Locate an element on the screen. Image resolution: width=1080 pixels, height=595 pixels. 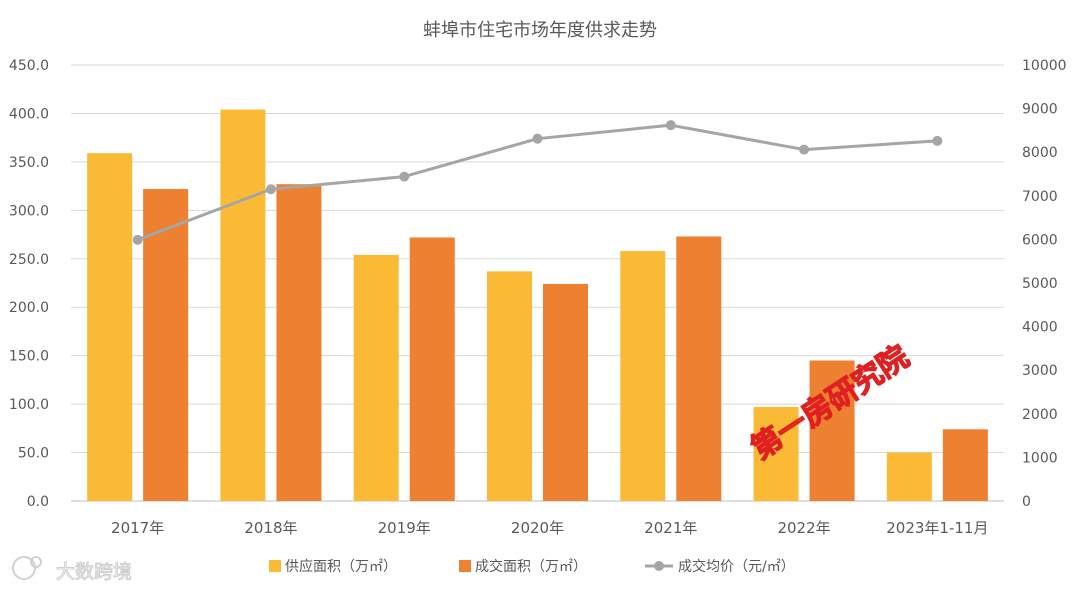
right-tick-label: 5000 is located at coordinates (1040, 284).